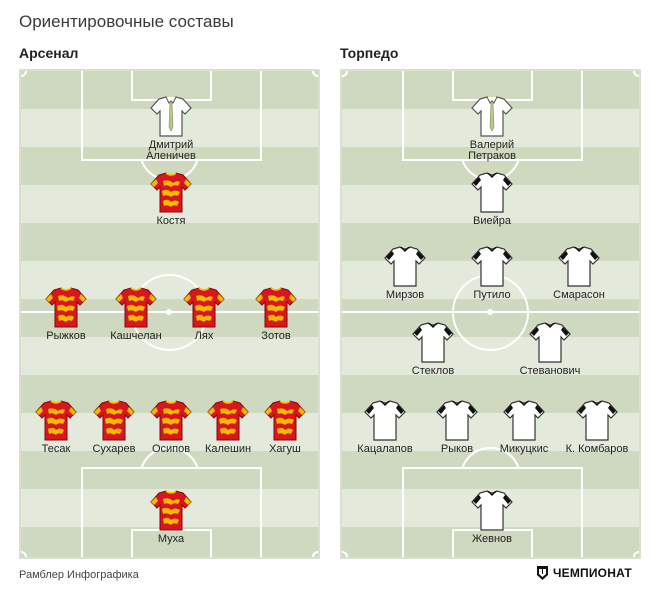 The width and height of the screenshot is (660, 597). I want to click on coach-card: Валерий Петраков, so click(492, 128).